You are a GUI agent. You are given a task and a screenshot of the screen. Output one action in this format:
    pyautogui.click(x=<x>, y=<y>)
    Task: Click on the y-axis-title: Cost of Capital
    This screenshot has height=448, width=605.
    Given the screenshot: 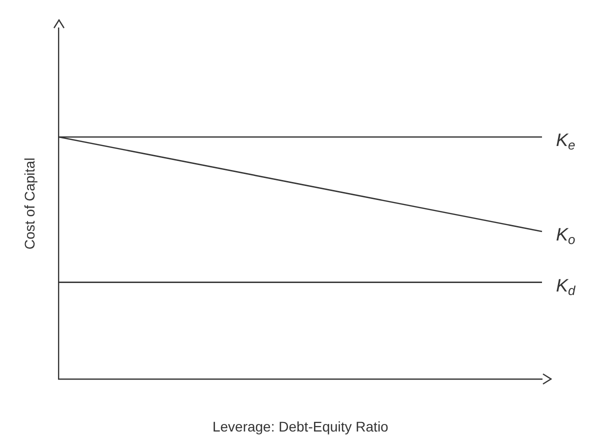 What is the action you would take?
    pyautogui.click(x=29, y=204)
    